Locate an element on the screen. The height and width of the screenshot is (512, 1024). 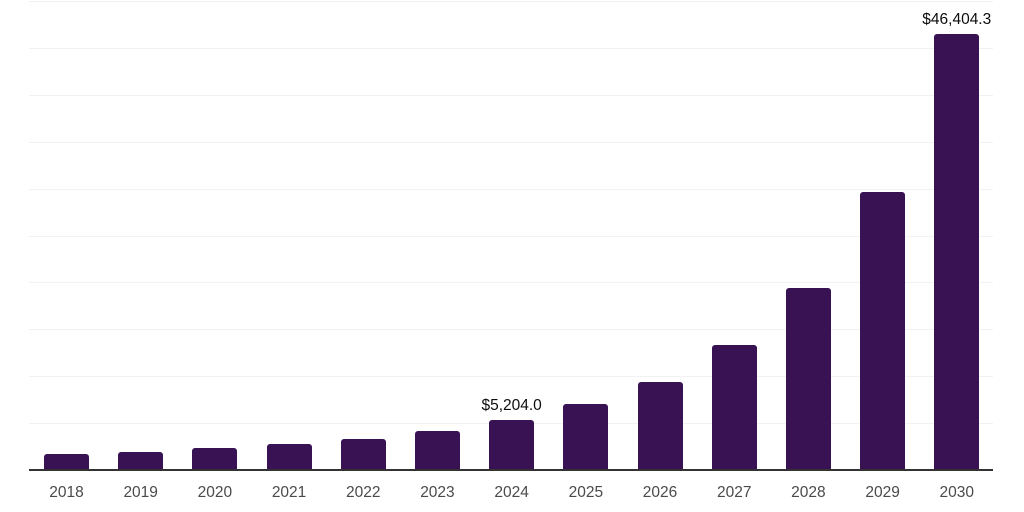
bar-value-label-2024: $5,204.0 is located at coordinates (511, 406).